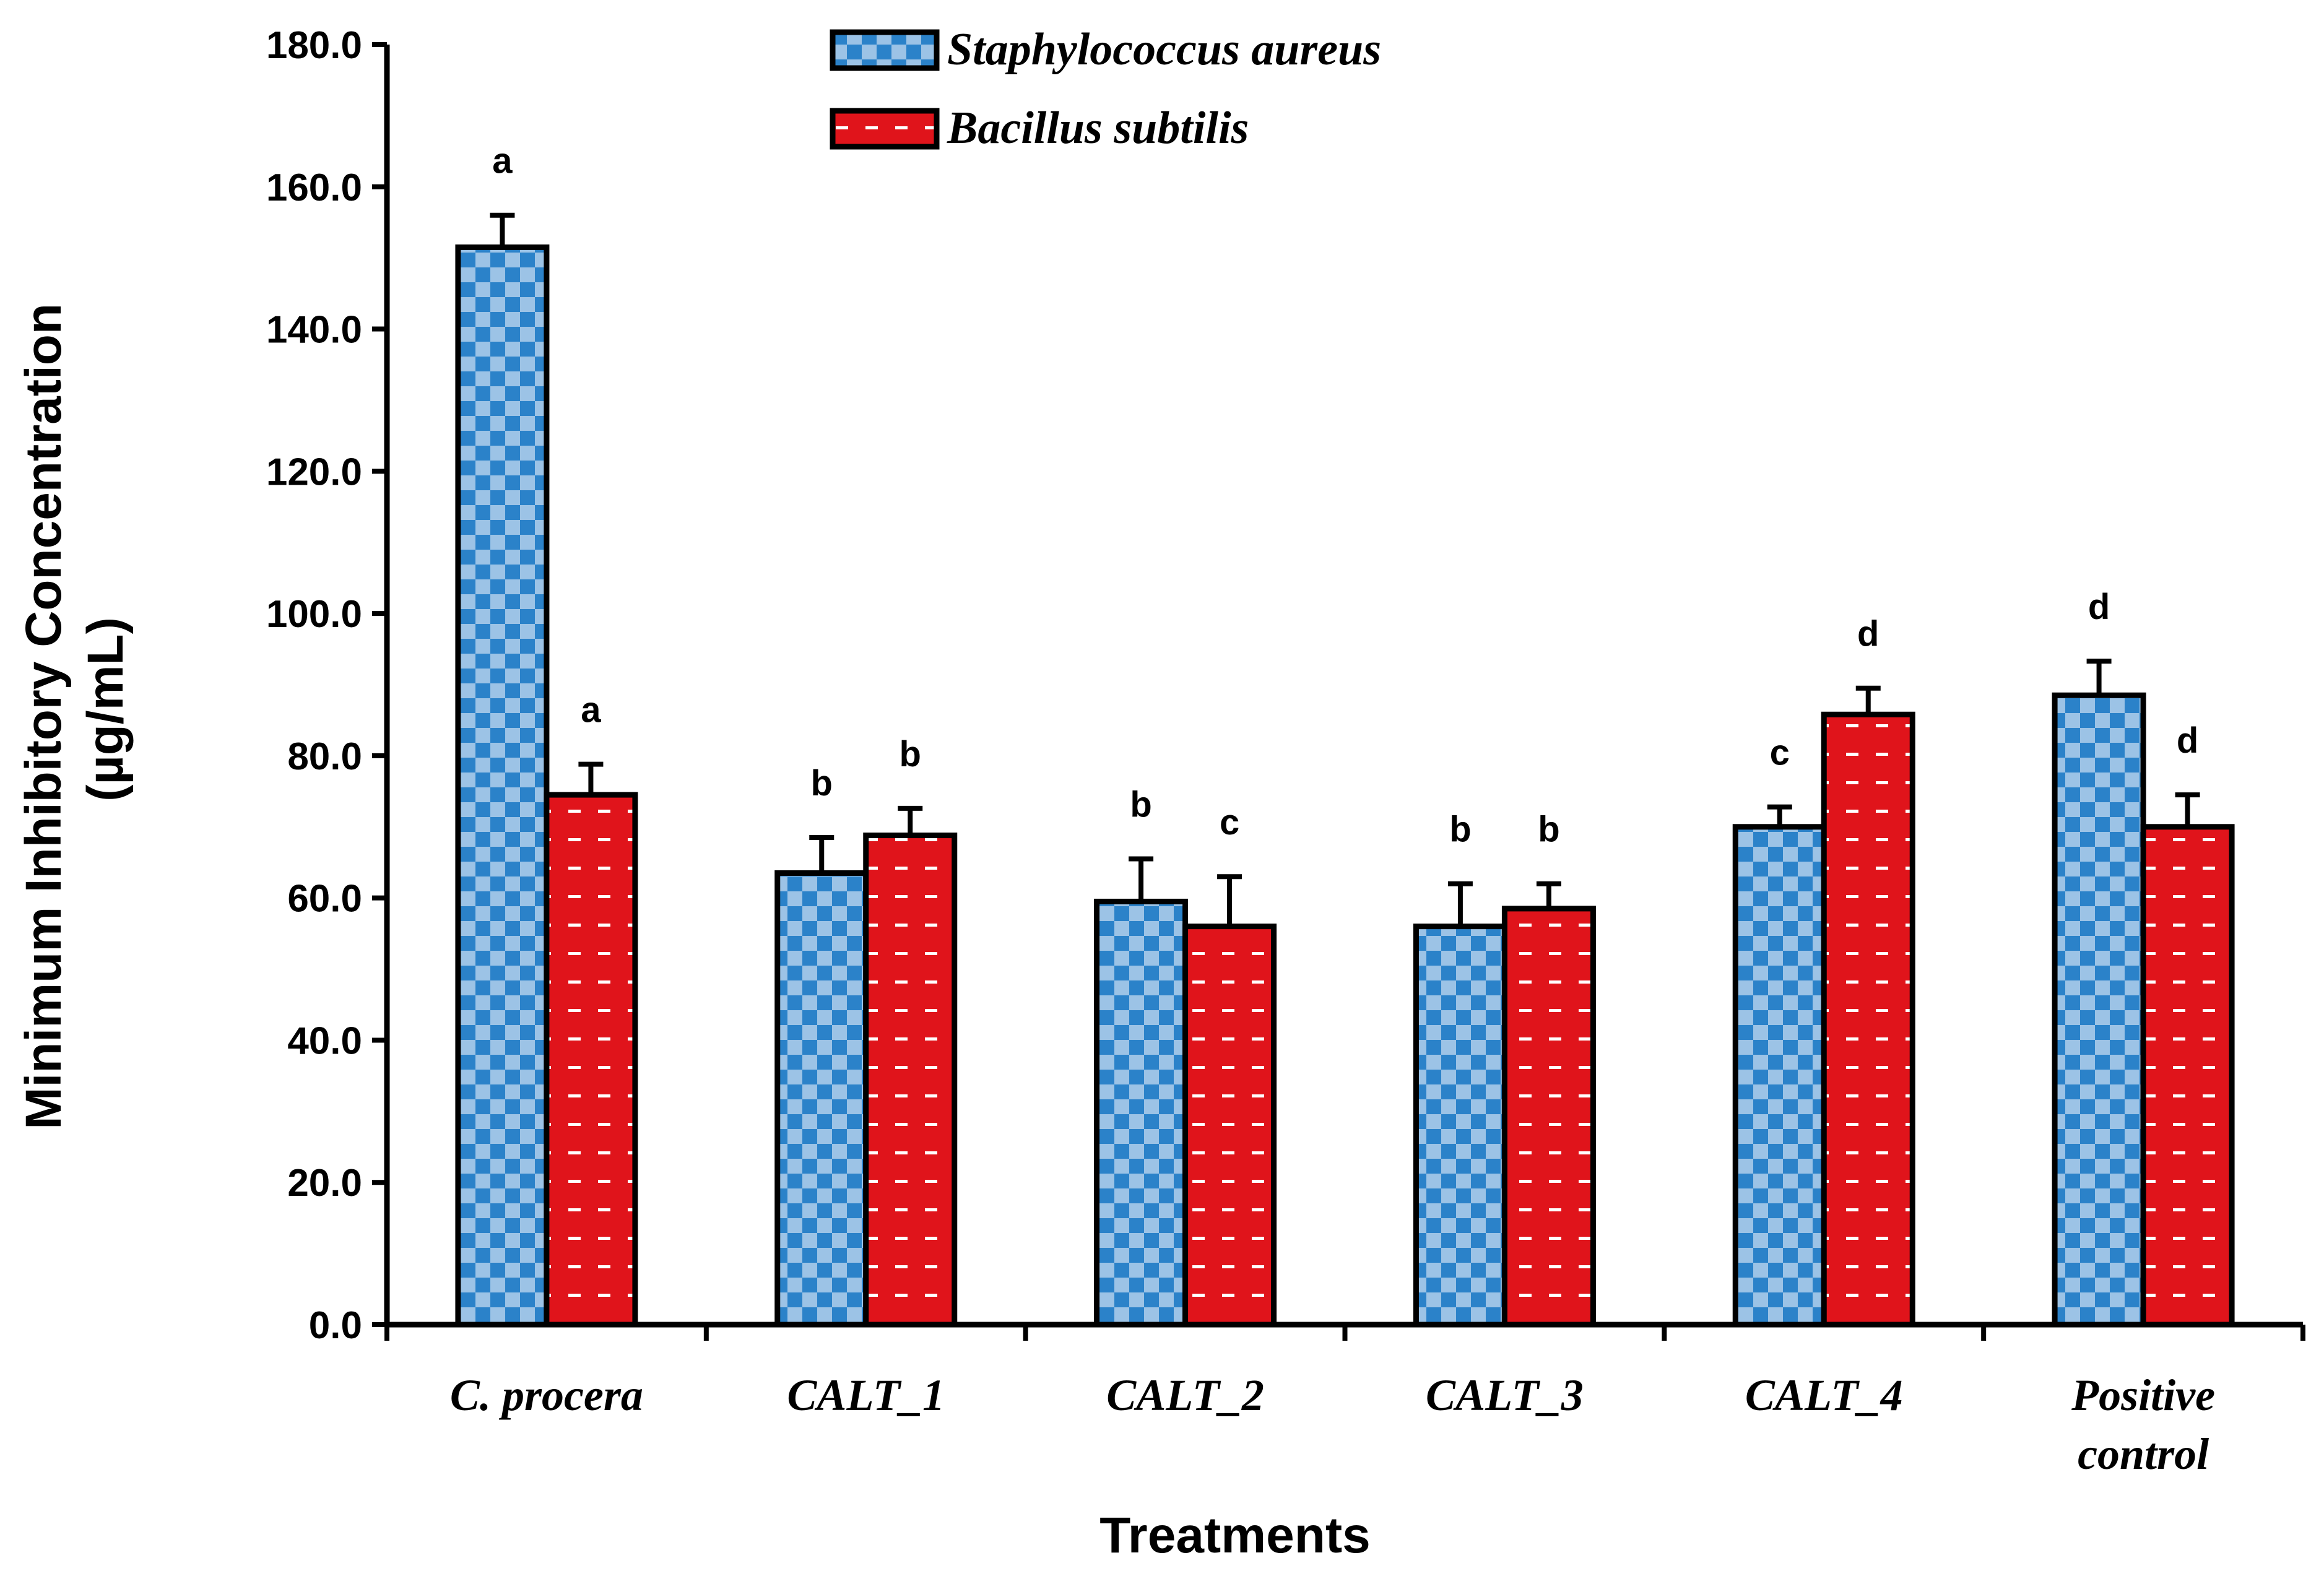 This screenshot has height=1571, width=2324. I want to click on y-axis-title-line-2: (µg/mL), so click(105, 709).